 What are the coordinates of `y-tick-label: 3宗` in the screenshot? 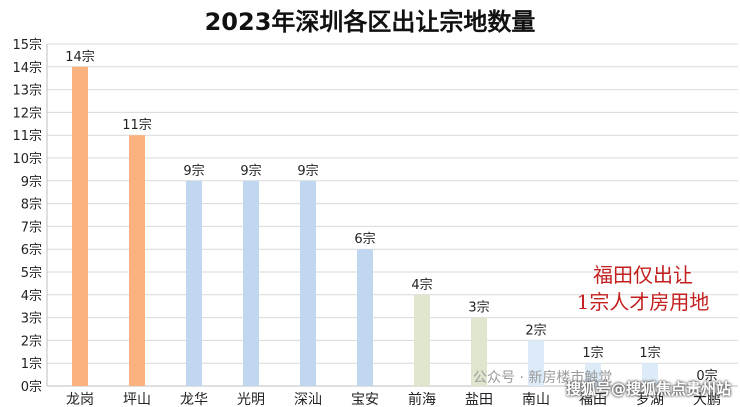 It's located at (31, 319).